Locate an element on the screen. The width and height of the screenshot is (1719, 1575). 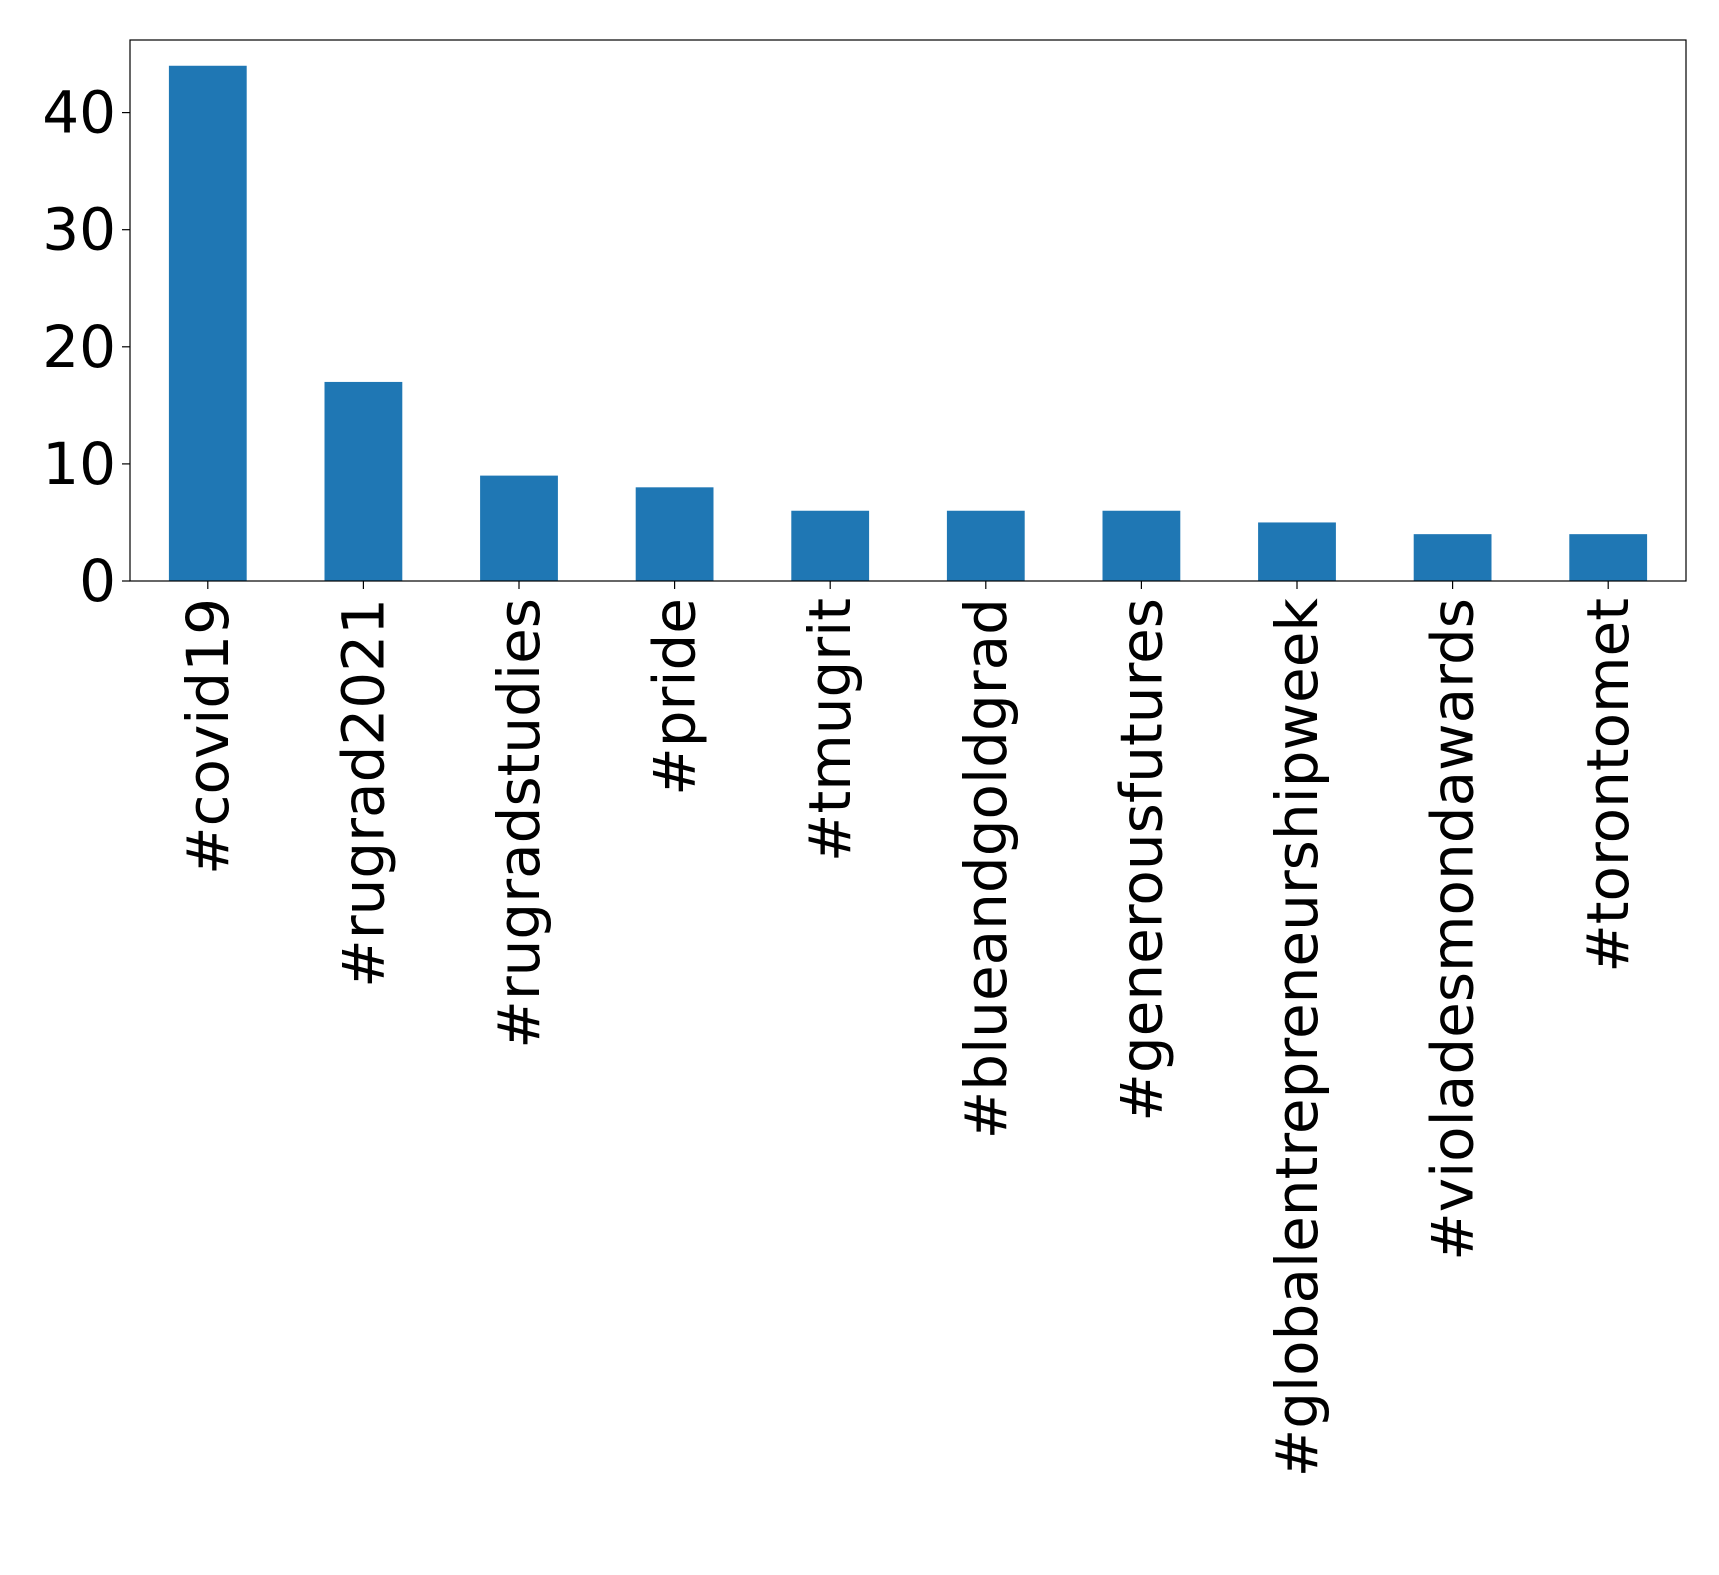
y-tick-label: 0 is located at coordinates (97, 581).